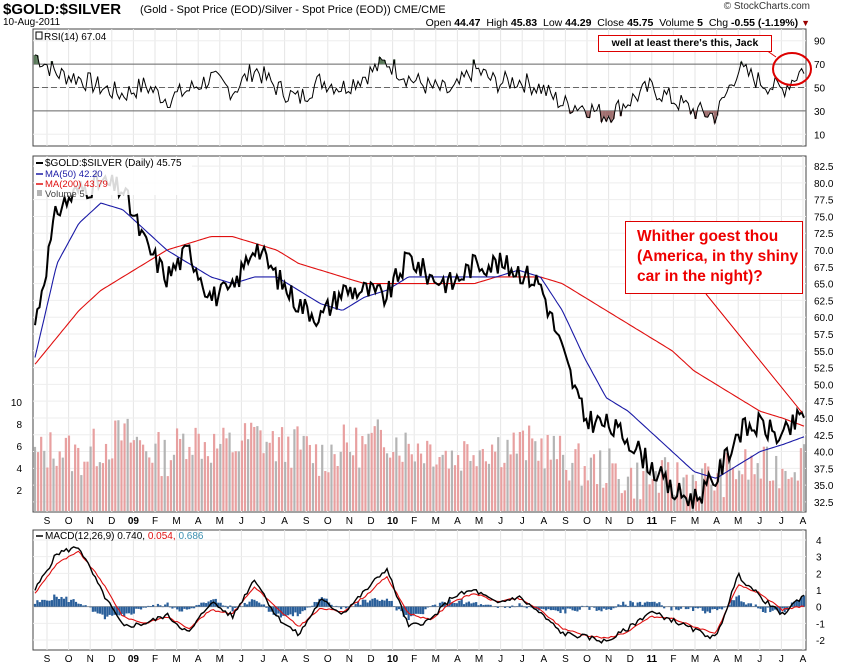  Describe the element at coordinates (824, 469) in the screenshot. I see `price-y-tick: 37.5` at that location.